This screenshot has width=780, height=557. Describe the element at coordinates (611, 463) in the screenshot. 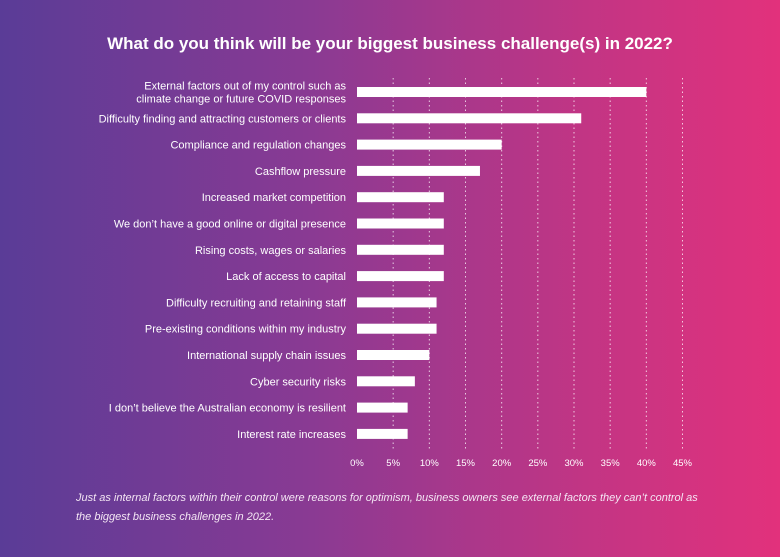

I see `x-tick-label: 35%` at that location.